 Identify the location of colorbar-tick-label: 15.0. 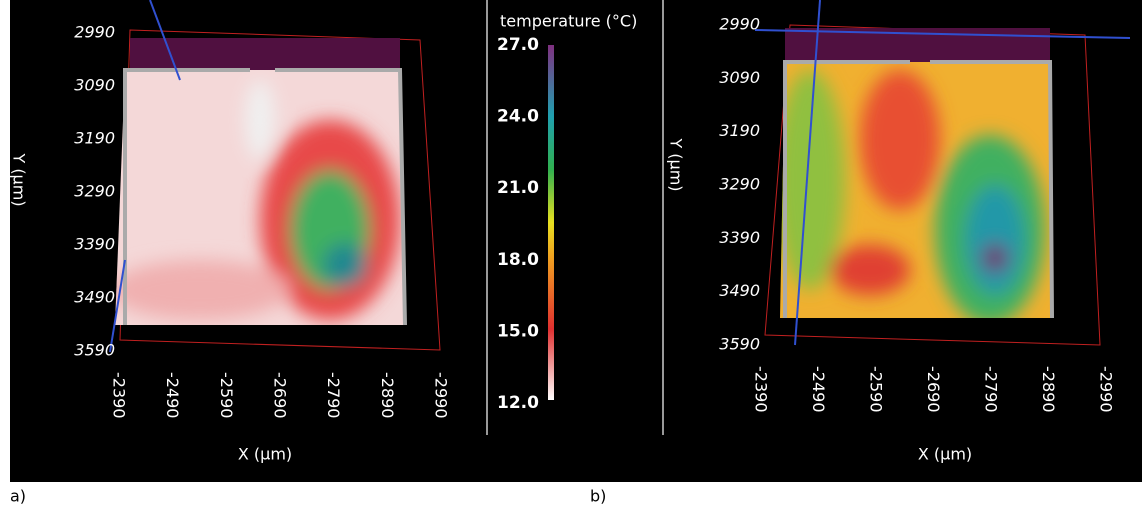
(518, 331).